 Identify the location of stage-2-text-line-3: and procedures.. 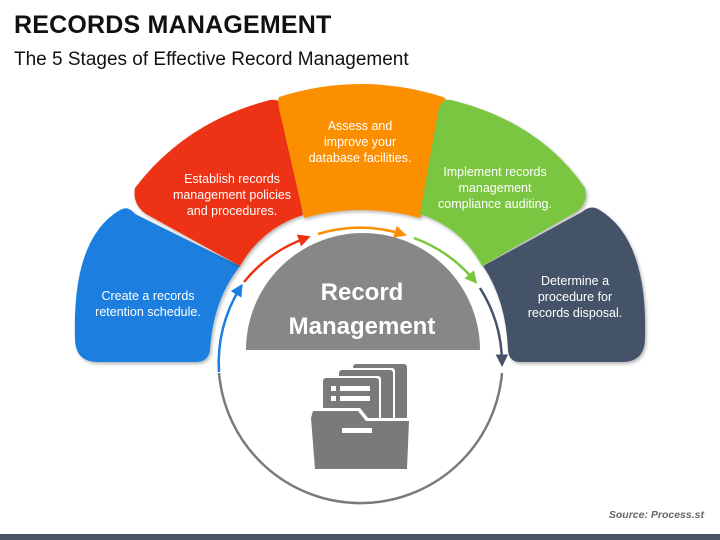
(232, 211).